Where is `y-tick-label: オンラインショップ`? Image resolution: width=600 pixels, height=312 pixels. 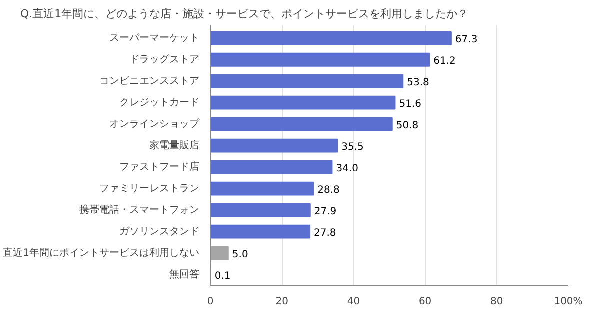 y-tick-label: オンラインショップ is located at coordinates (155, 124).